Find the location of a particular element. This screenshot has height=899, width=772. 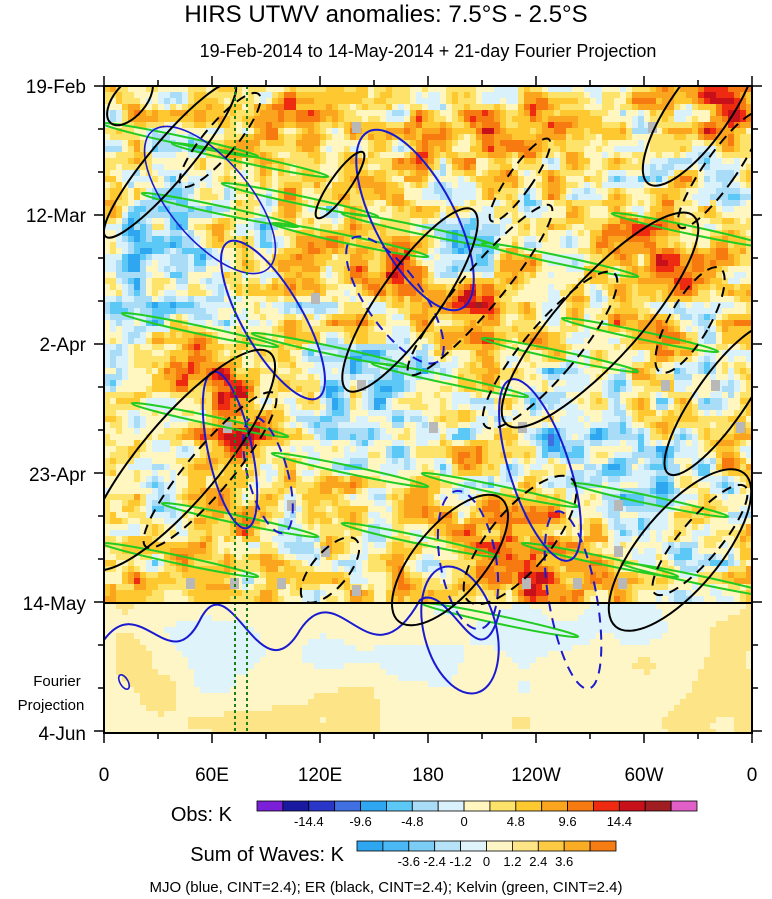

x-tick-label: 60E is located at coordinates (212, 775).